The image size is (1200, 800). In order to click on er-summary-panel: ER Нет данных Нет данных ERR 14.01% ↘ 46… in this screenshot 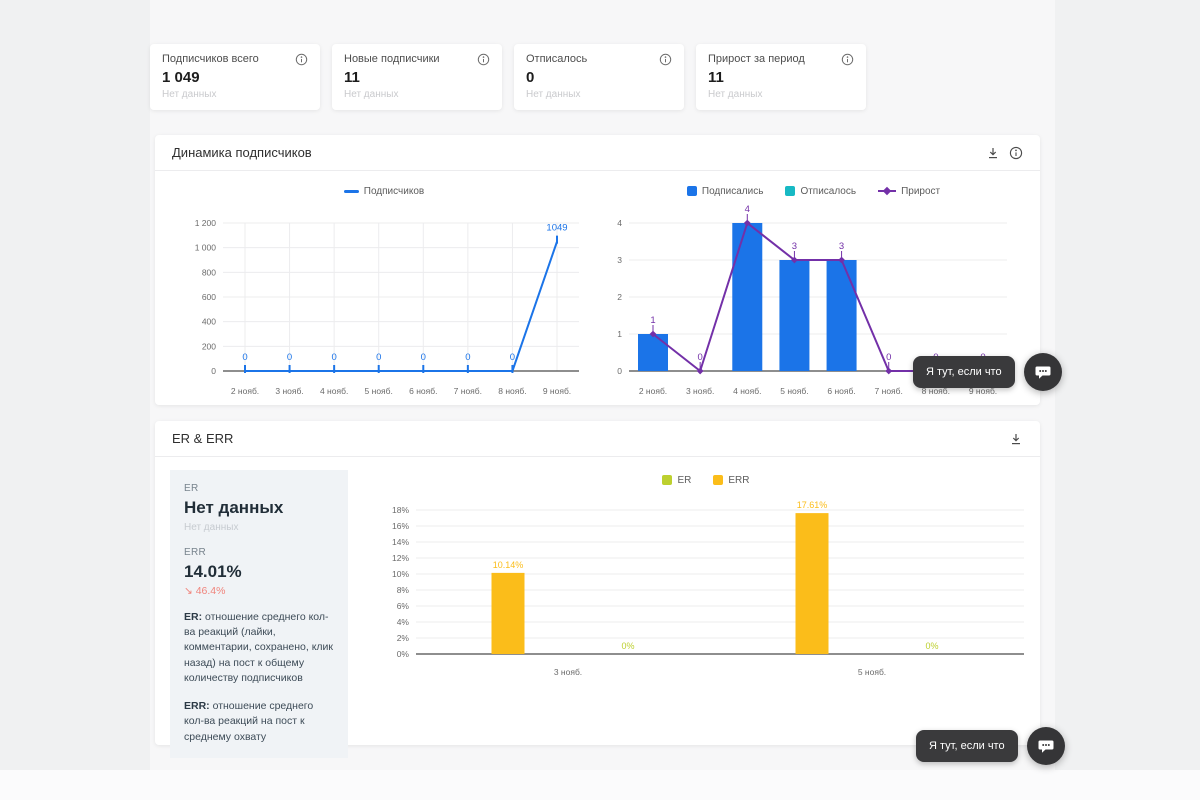, I will do `click(259, 614)`.